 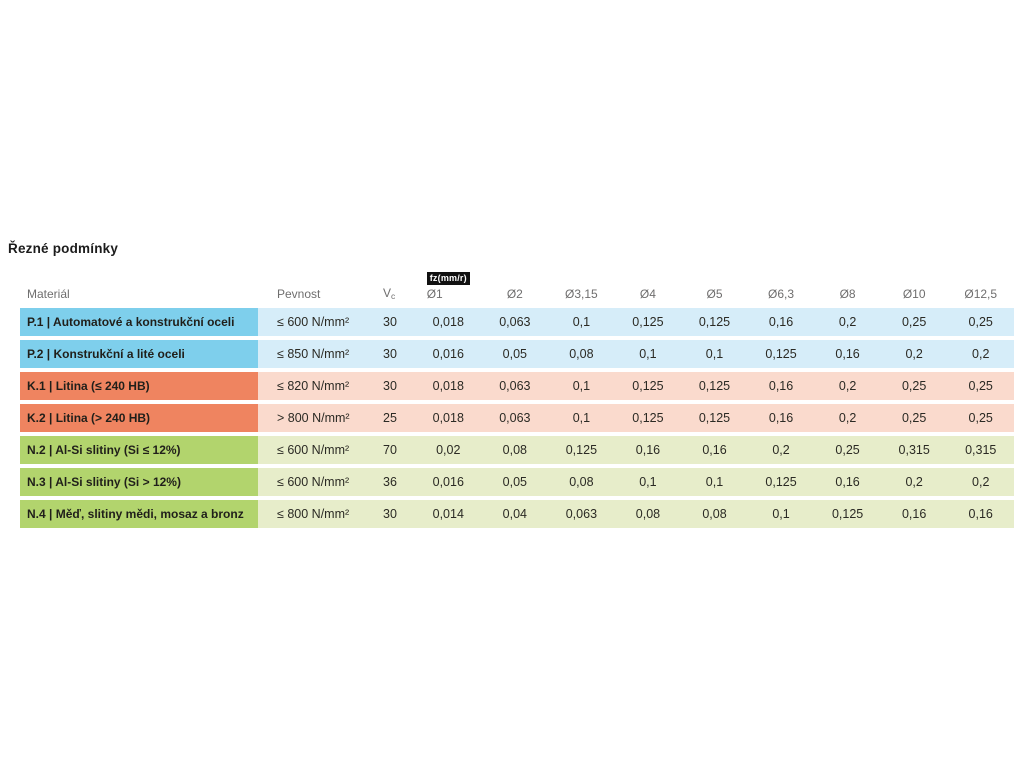 What do you see at coordinates (781, 294) in the screenshot?
I see `column-header-diameter: Ø6,3` at bounding box center [781, 294].